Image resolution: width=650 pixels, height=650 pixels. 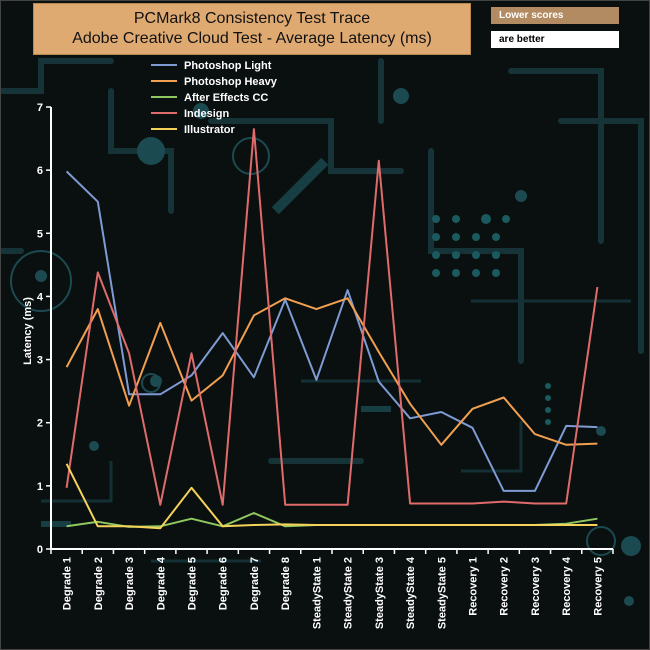 I want to click on x-tick-label: SteadyState 3, so click(x=380, y=593).